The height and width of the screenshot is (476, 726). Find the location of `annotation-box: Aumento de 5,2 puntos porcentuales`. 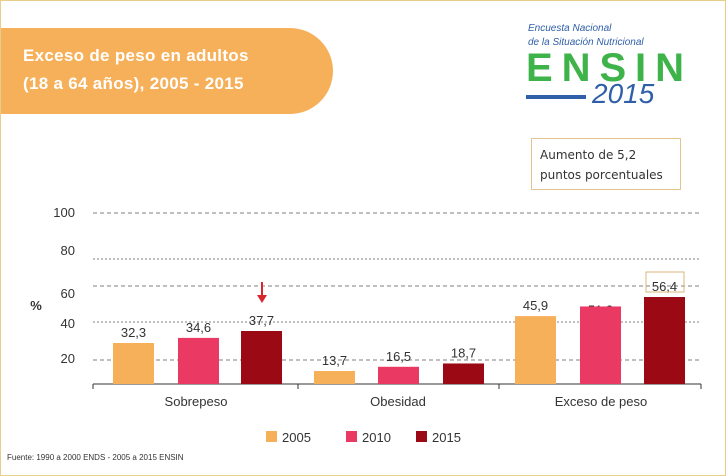

annotation-box: Aumento de 5,2 puntos porcentuales is located at coordinates (606, 164).